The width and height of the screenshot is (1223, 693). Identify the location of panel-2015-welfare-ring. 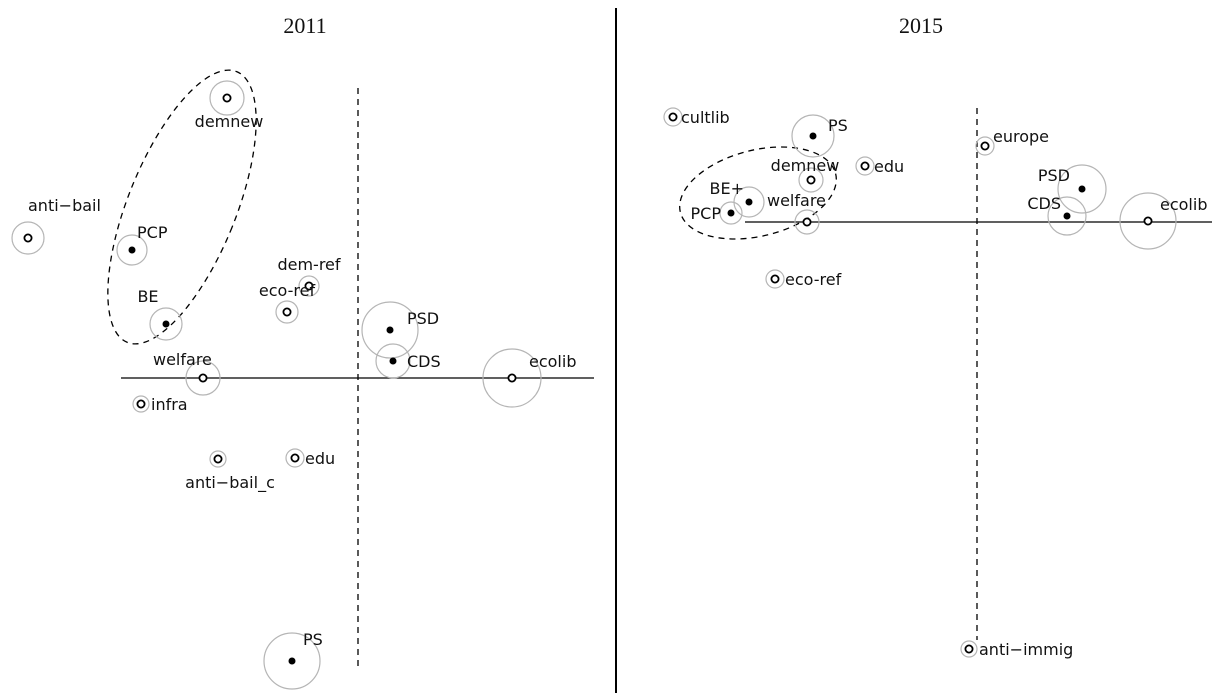
(807, 222).